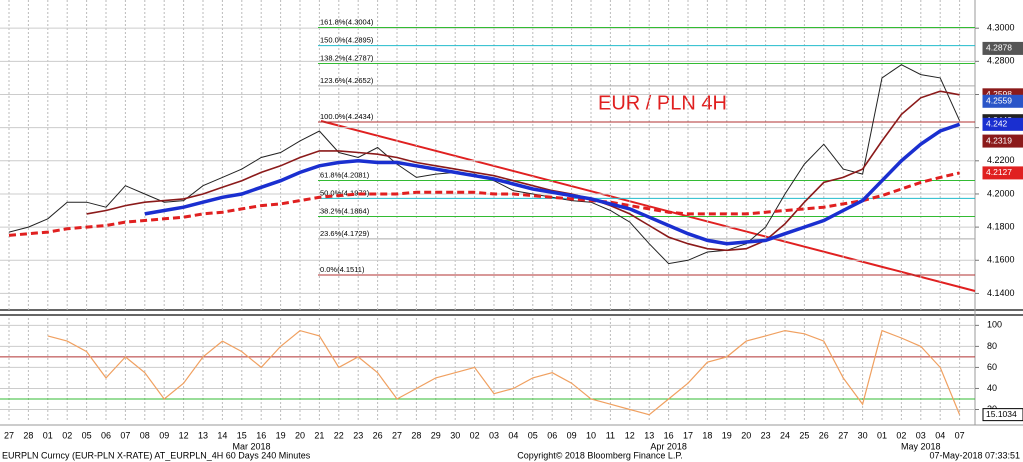 This screenshot has height=462, width=1023. What do you see at coordinates (994, 325) in the screenshot?
I see `y-tick-label: 100` at bounding box center [994, 325].